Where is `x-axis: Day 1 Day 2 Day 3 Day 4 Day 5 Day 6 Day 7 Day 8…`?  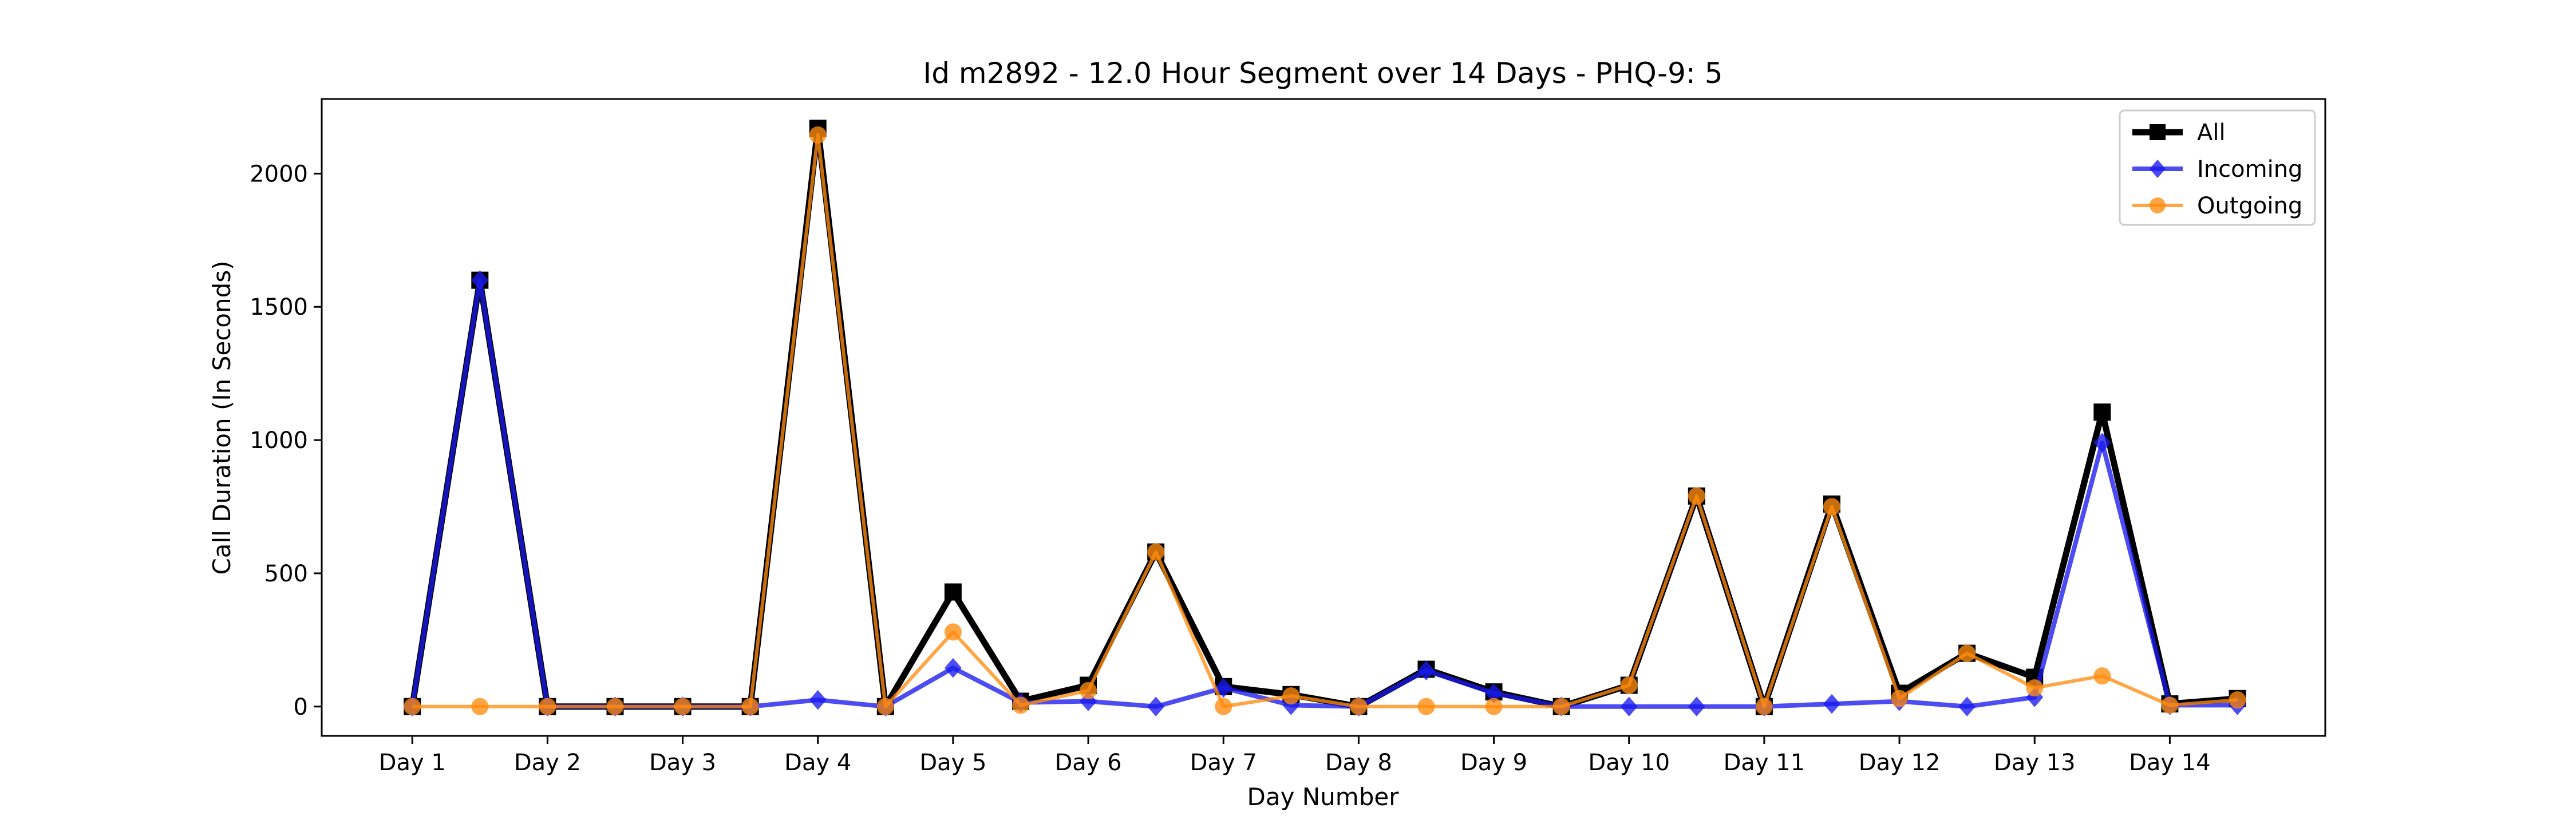 x-axis: Day 1 Day 2 Day 3 Day 4 Day 5 Day 6 Day 7 Day 8… is located at coordinates (1295, 756).